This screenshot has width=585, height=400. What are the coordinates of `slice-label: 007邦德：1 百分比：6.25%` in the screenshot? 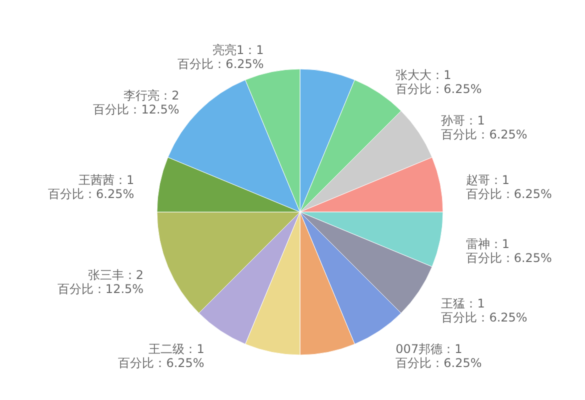 It's located at (439, 356).